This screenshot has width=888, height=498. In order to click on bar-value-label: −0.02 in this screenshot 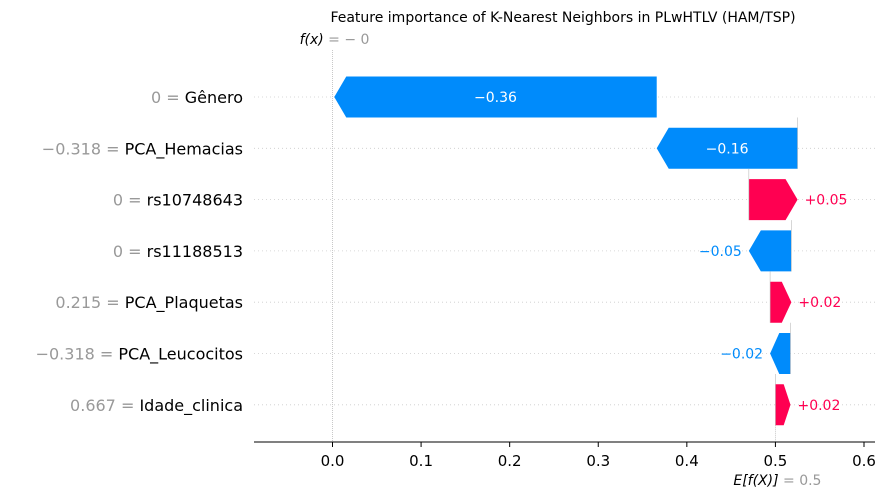, I will do `click(741, 355)`.